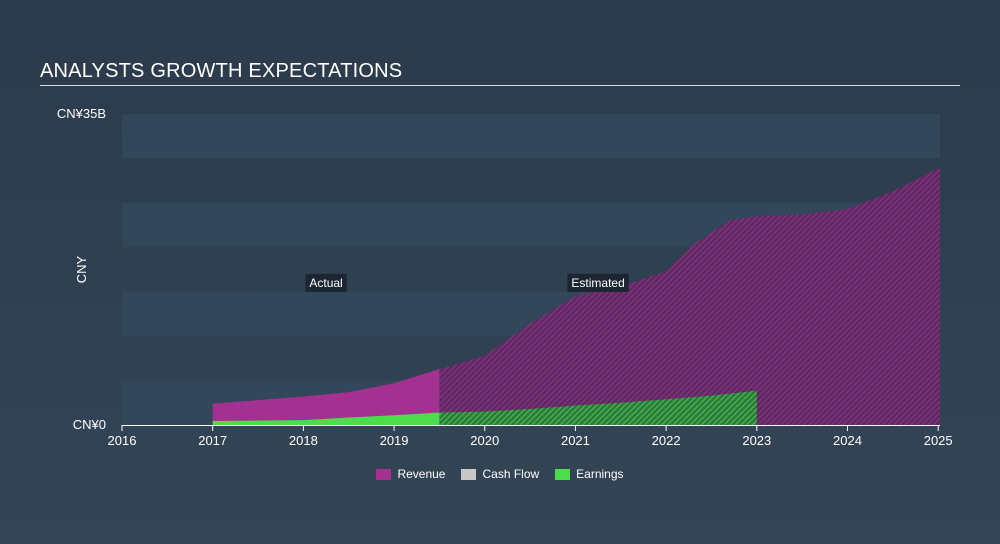 The image size is (1000, 544). Describe the element at coordinates (122, 440) in the screenshot. I see `x-tick-label: 2016` at that location.